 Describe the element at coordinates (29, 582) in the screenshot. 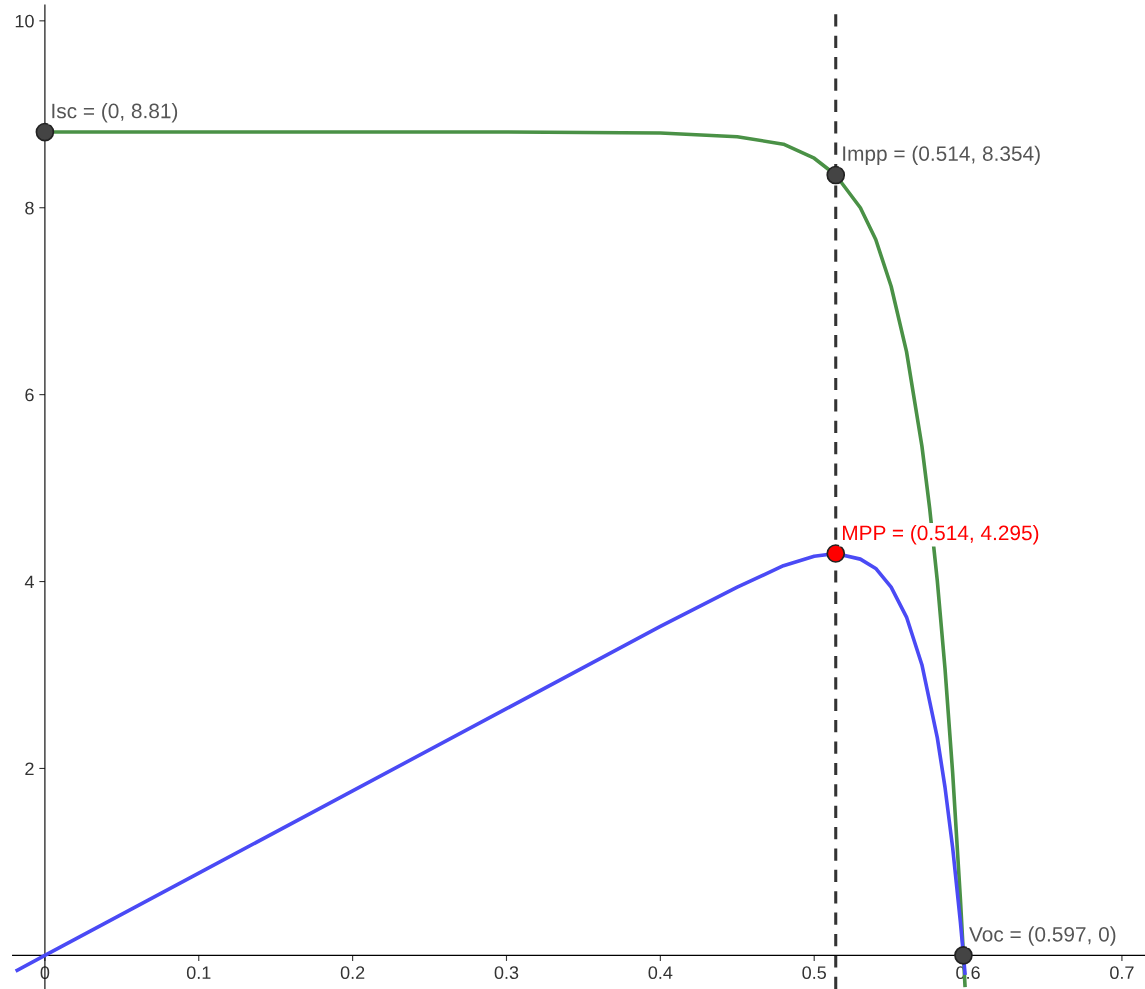

I see `y-tick-label: 4` at that location.